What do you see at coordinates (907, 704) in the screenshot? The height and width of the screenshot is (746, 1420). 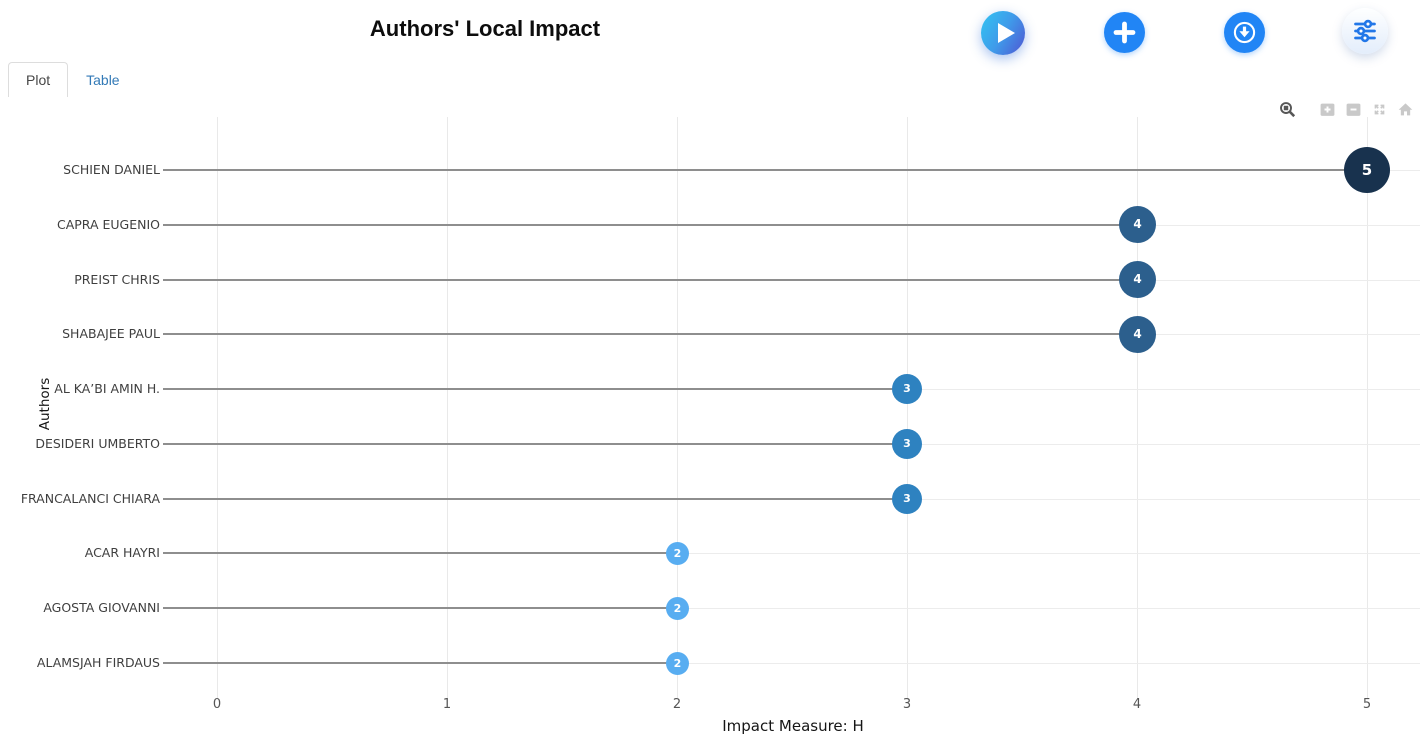 I see `x-tick-label: 3` at bounding box center [907, 704].